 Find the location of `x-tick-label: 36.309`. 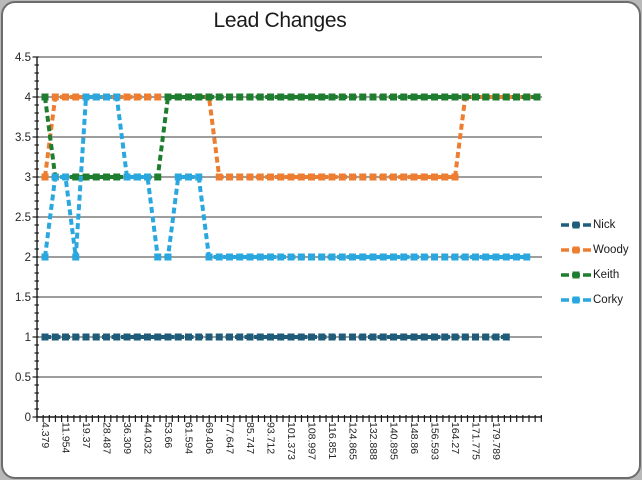

x-tick-label: 36.309 is located at coordinates (127, 438).